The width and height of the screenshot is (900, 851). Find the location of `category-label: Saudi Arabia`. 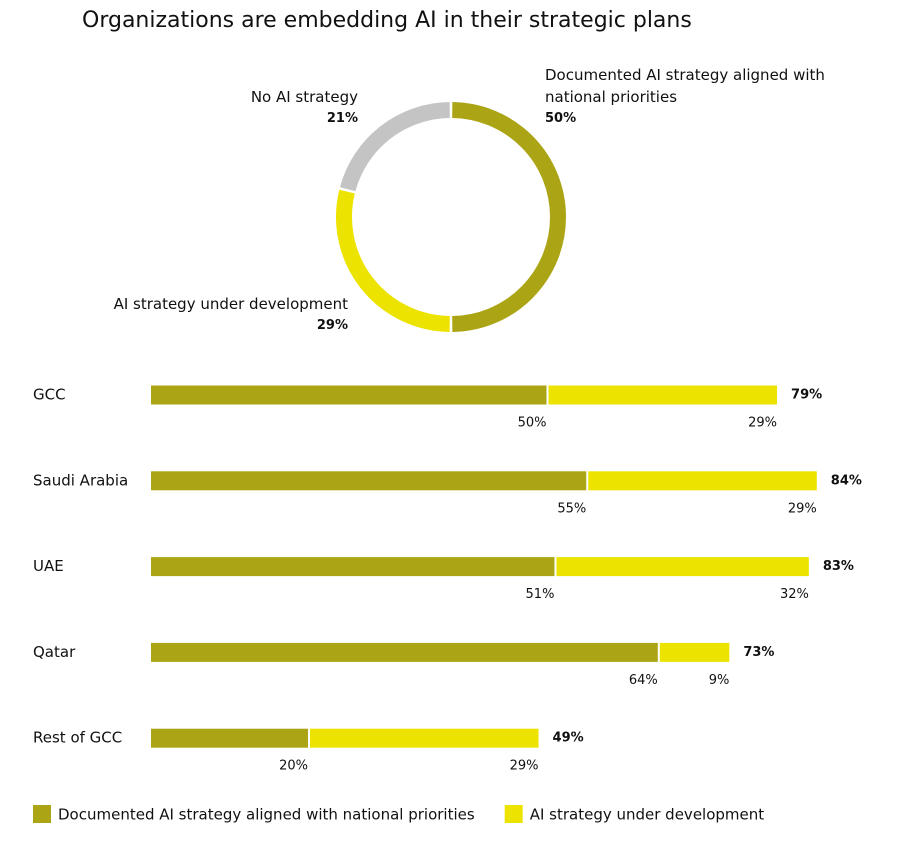

category-label: Saudi Arabia is located at coordinates (80, 480).